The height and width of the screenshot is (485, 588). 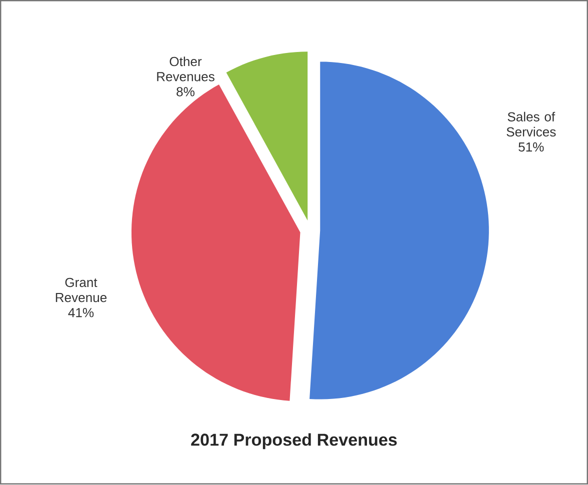 What do you see at coordinates (531, 124) in the screenshot?
I see `slice-label: Sales of Services` at bounding box center [531, 124].